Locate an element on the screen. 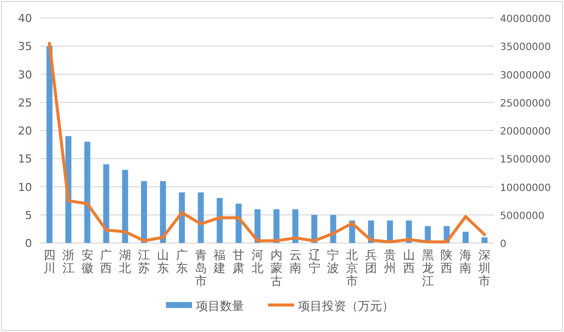 The height and width of the screenshot is (332, 564). y-tick-label: 20 is located at coordinates (25, 131).